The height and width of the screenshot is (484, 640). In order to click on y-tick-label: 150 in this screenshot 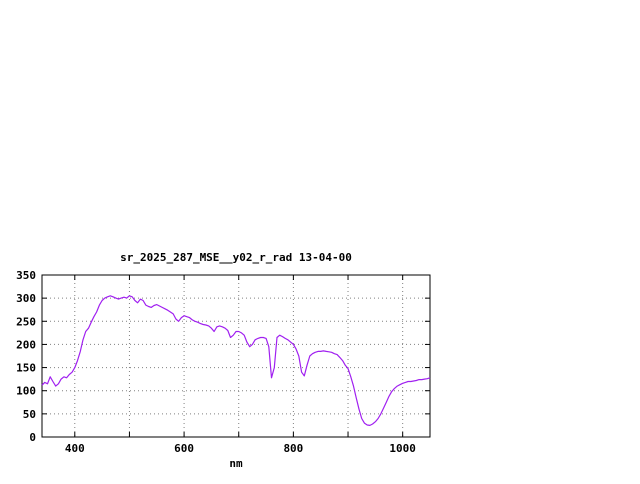, I will do `click(26, 368)`.